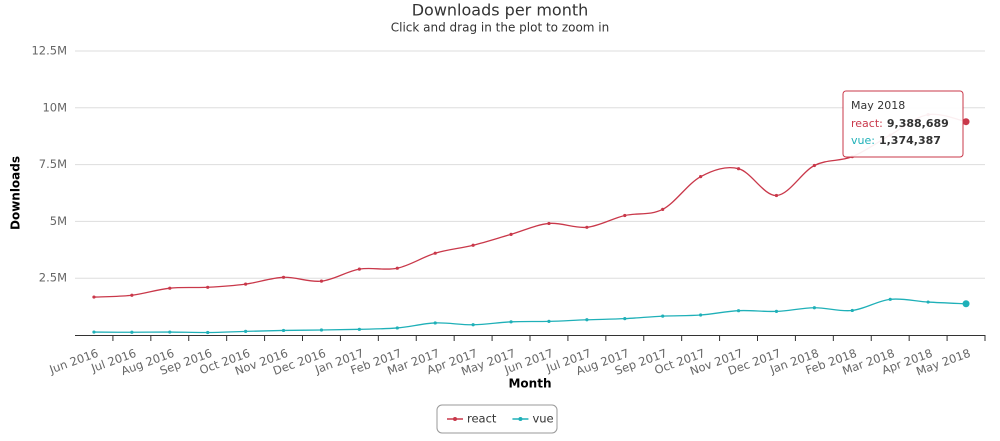 Image resolution: width=1000 pixels, height=441 pixels. I want to click on legend-label: react, so click(482, 419).